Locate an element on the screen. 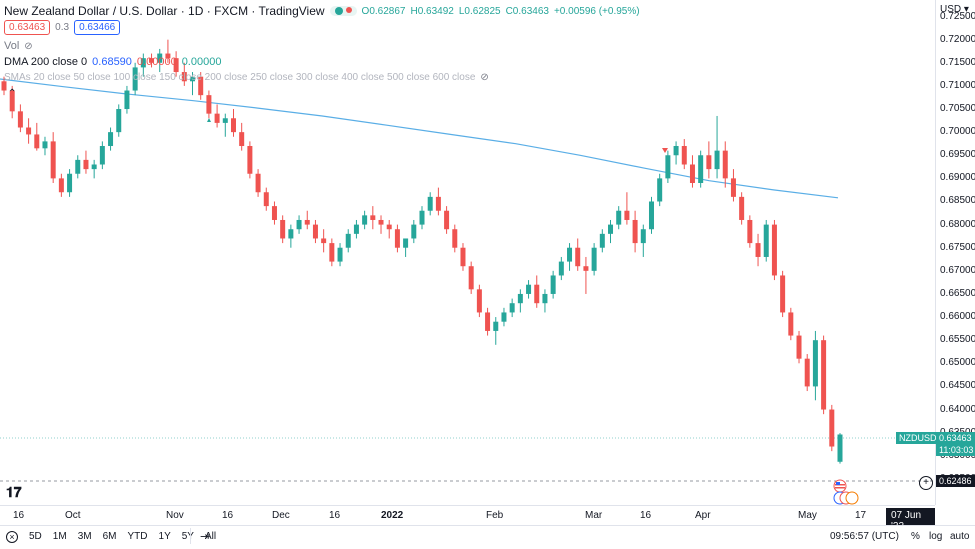 The image size is (975, 549). currency-selector: USD ▾ is located at coordinates (954, 9).